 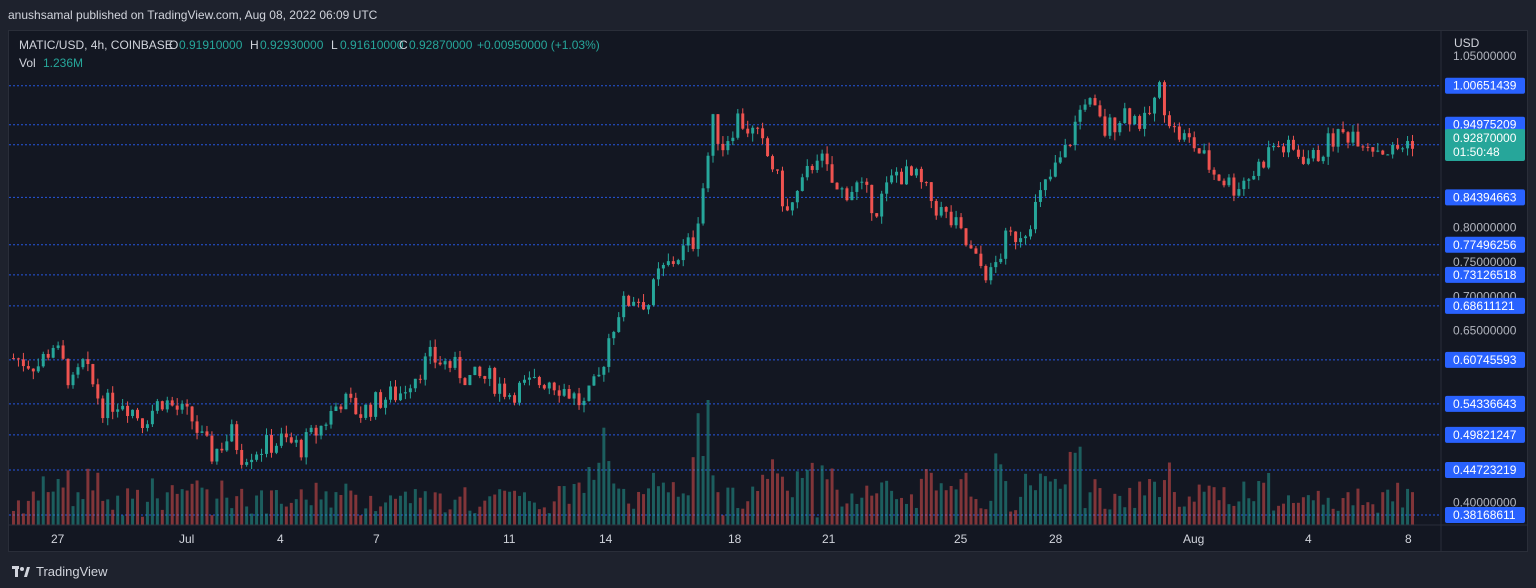 I want to click on level-badge: 0.84394663, so click(x=1485, y=197).